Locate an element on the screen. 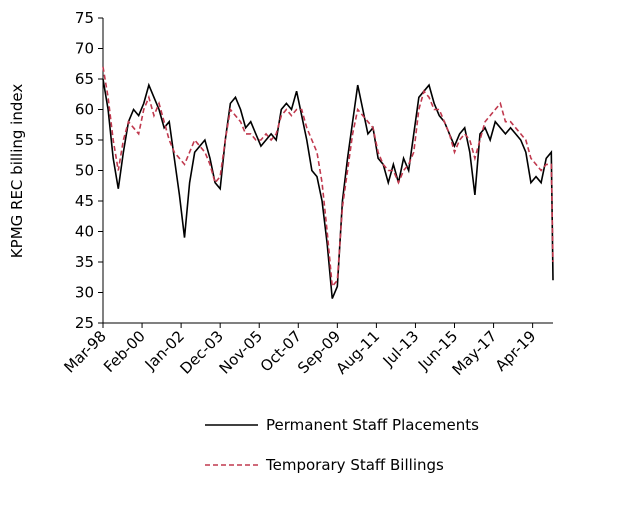 The image size is (642, 517). y-tick-label: 40 is located at coordinates (84, 232).